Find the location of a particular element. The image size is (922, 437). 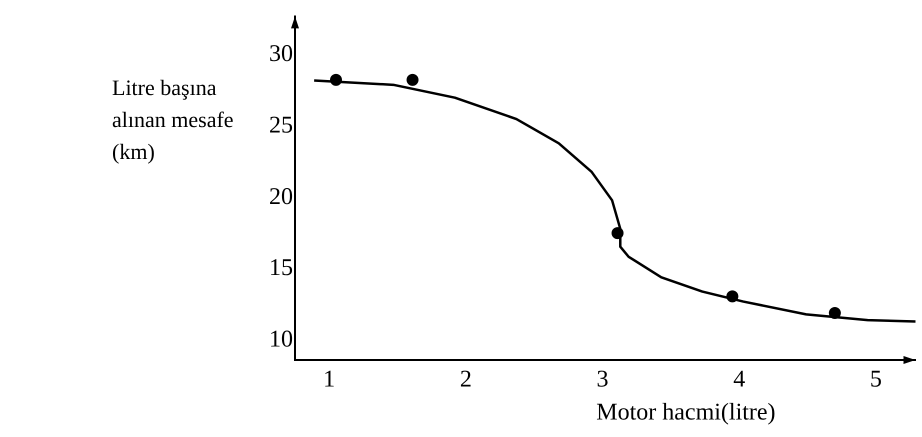

x-tick-label: 1 is located at coordinates (329, 379).